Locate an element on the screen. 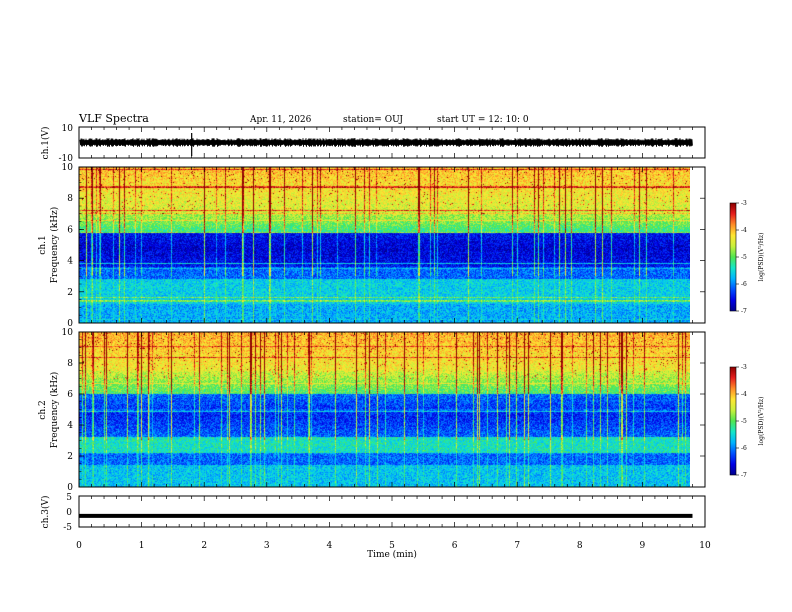 The height and width of the screenshot is (612, 792). ch1-spectrogram-ylabel-line1: ch.1 is located at coordinates (43, 244).